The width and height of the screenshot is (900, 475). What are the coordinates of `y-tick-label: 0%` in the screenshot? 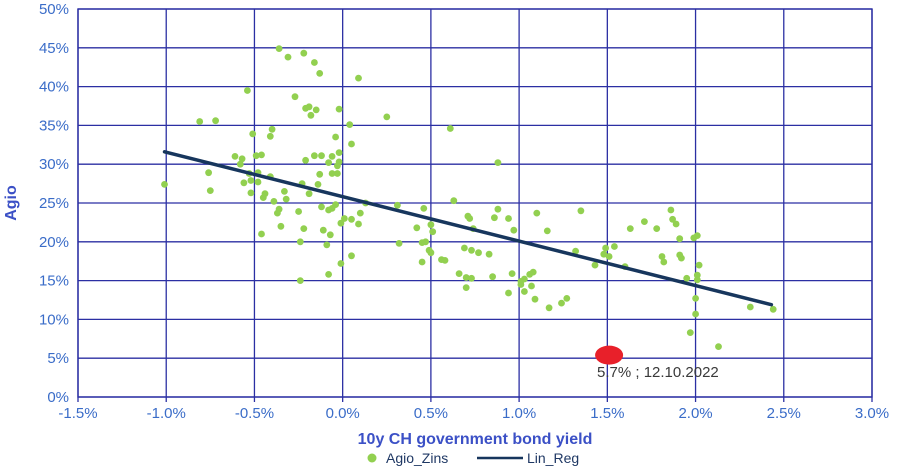 It's located at (58, 397).